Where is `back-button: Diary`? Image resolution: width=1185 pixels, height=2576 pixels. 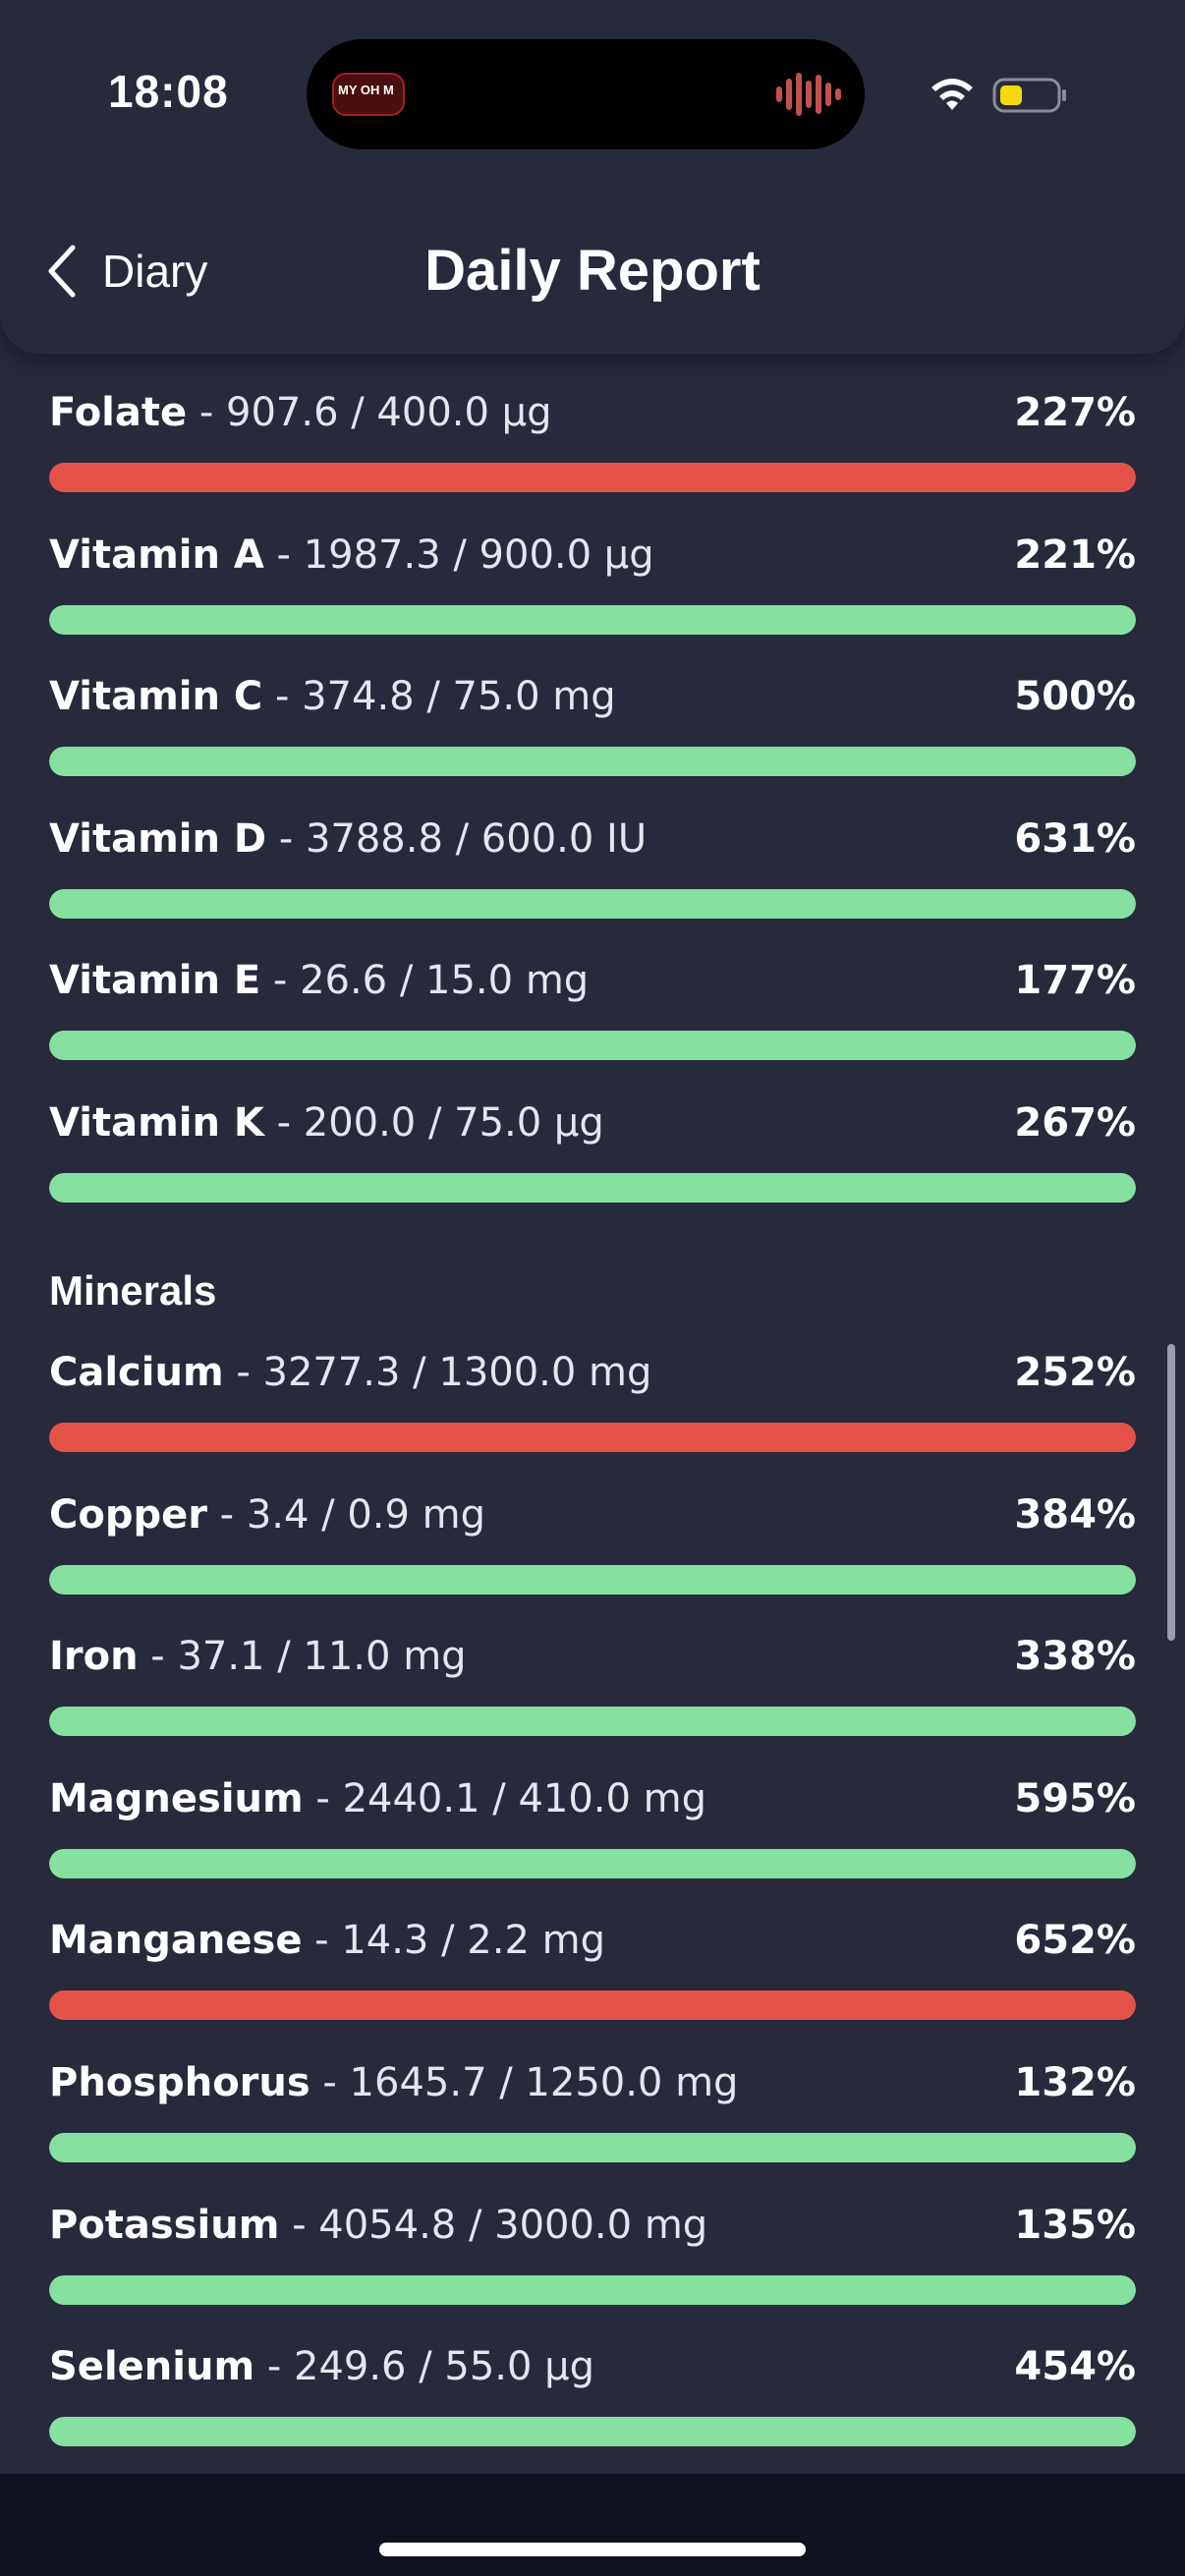 back-button: Diary is located at coordinates (125, 271).